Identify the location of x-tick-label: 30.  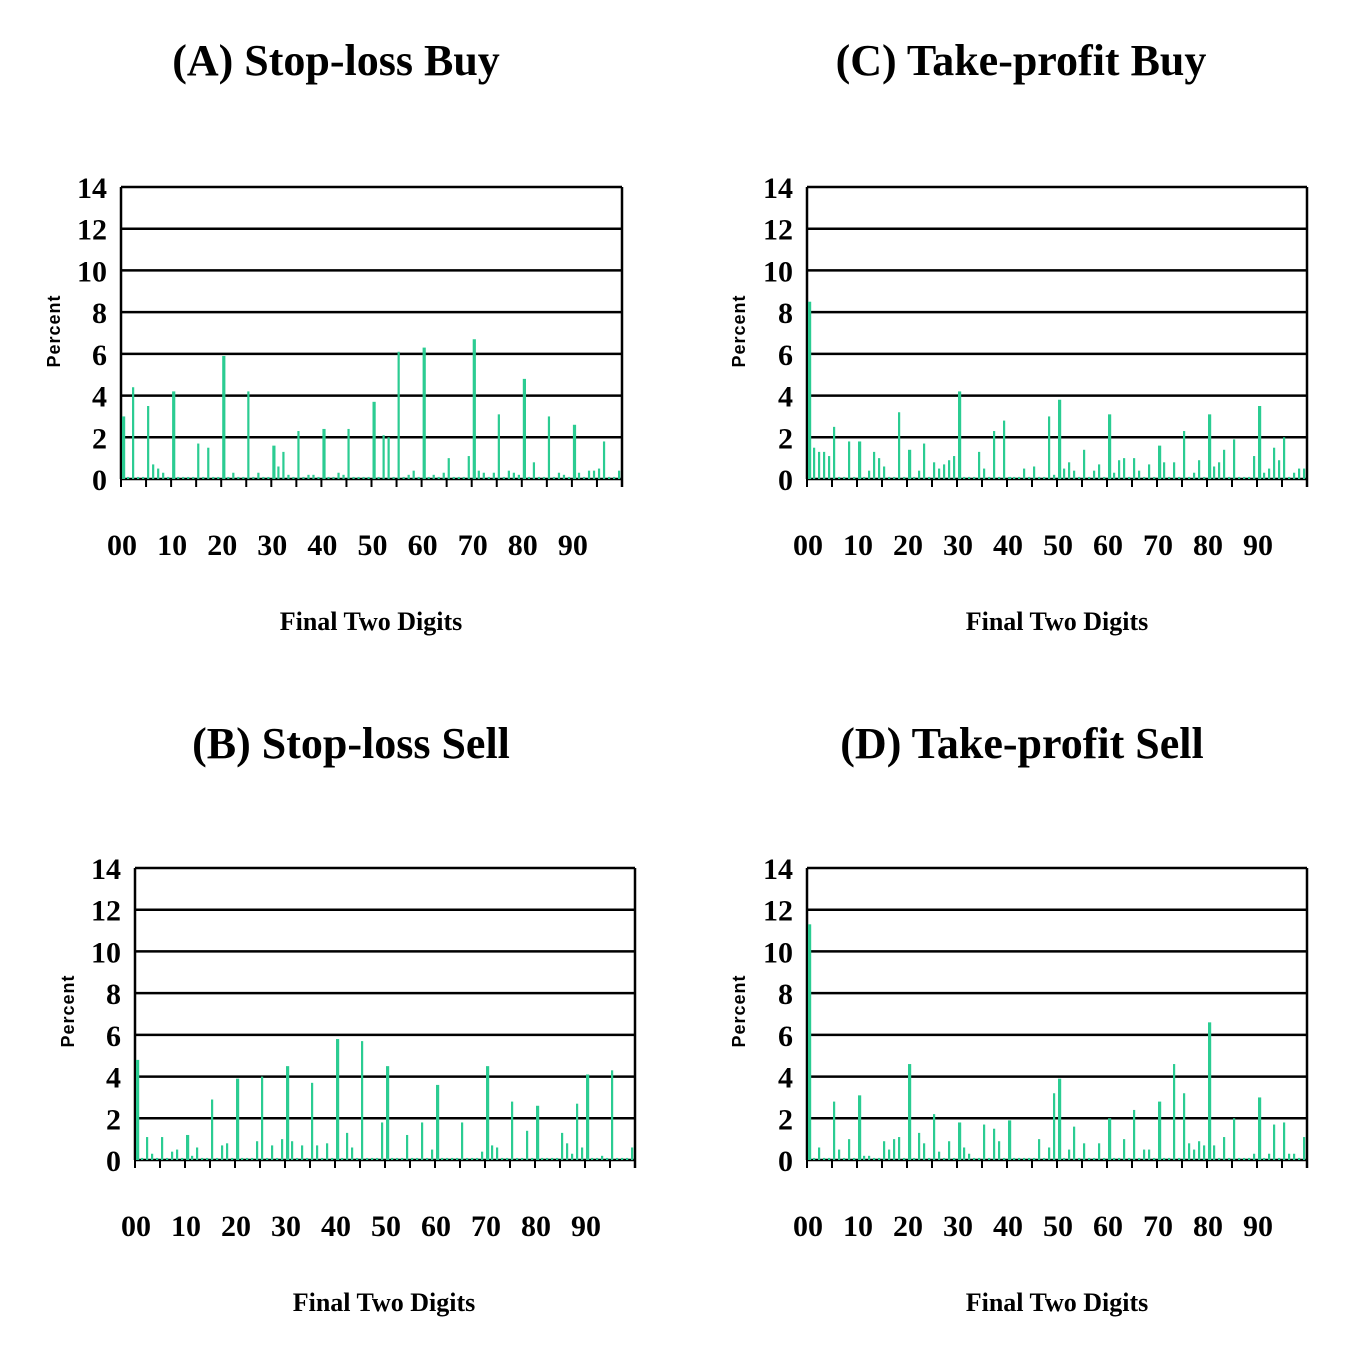
(286, 1226).